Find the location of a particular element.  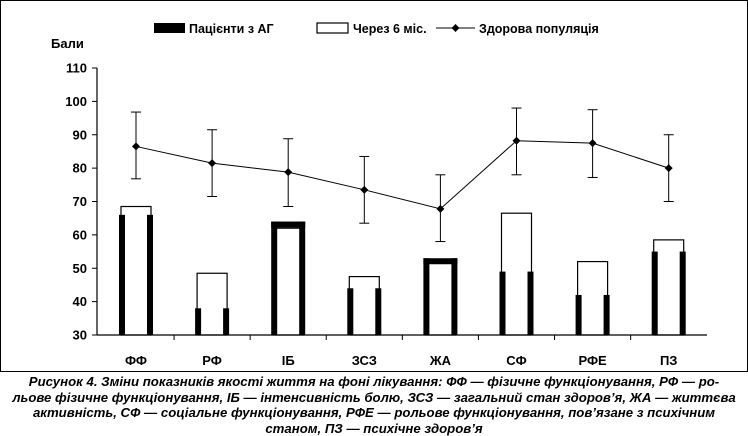

y-tick-label: 30 is located at coordinates (80, 335).